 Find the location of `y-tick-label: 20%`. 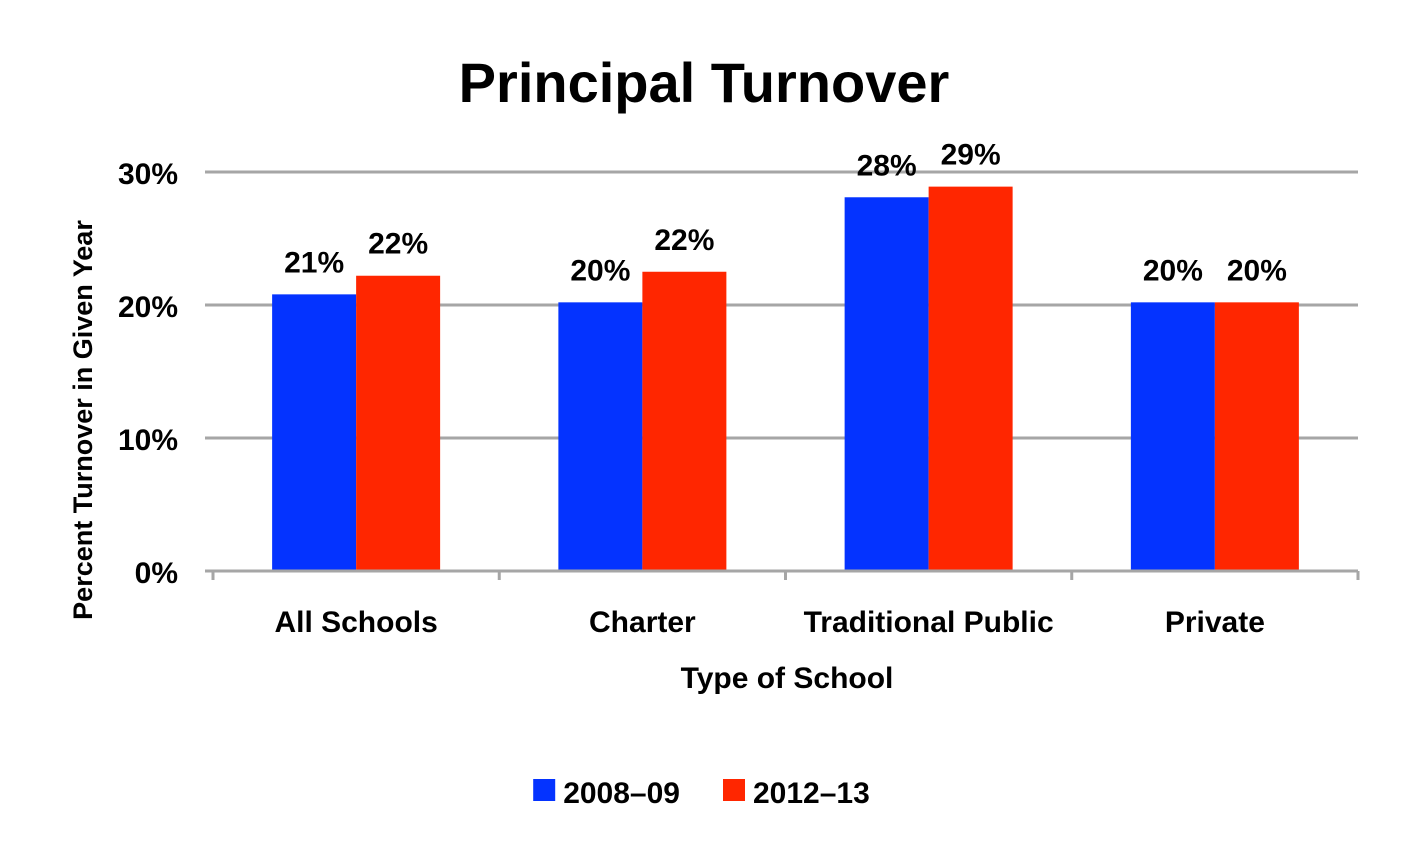

y-tick-label: 20% is located at coordinates (148, 307).